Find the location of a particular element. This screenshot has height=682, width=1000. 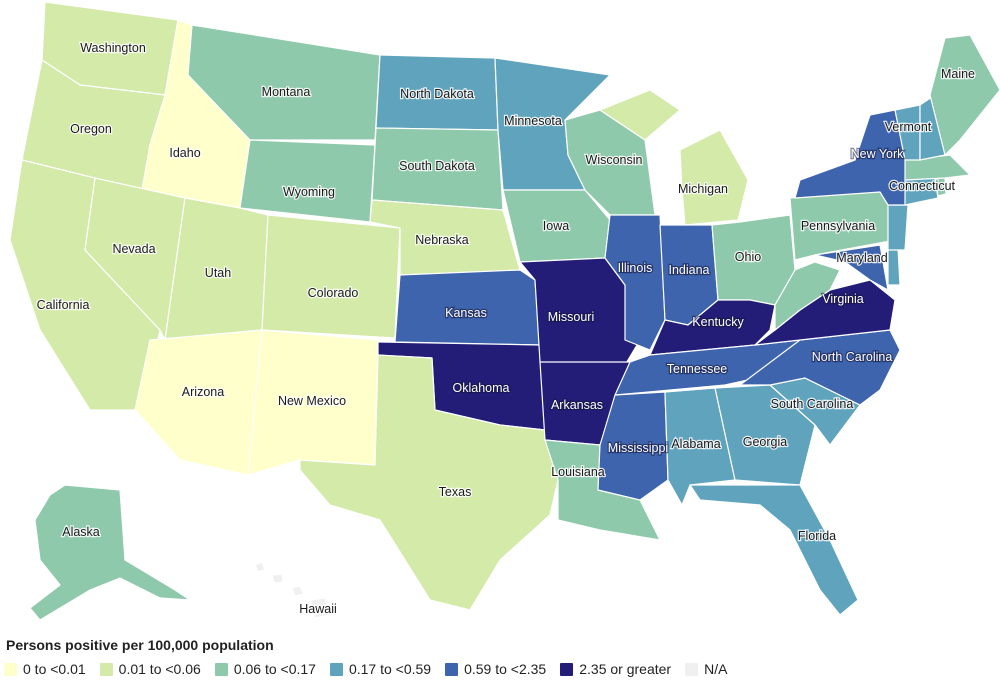

label-maryland: Maryland is located at coordinates (861, 258).